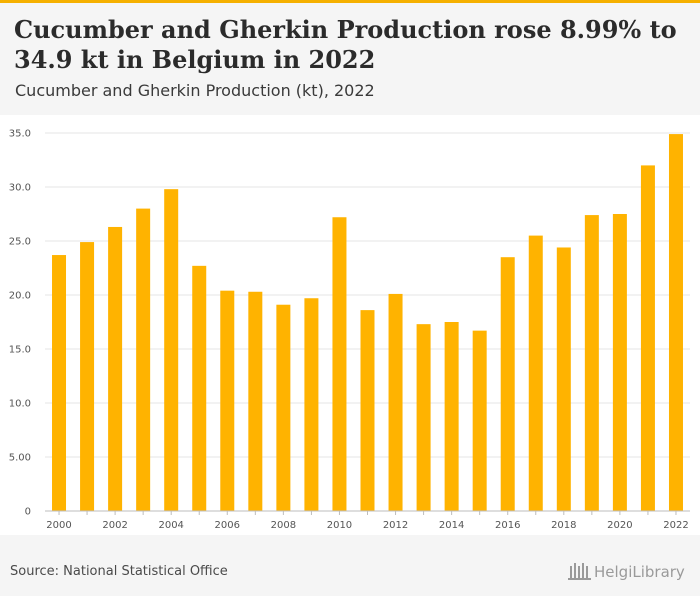 This screenshot has width=700, height=596. What do you see at coordinates (619, 362) in the screenshot?
I see `bar-2020` at bounding box center [619, 362].